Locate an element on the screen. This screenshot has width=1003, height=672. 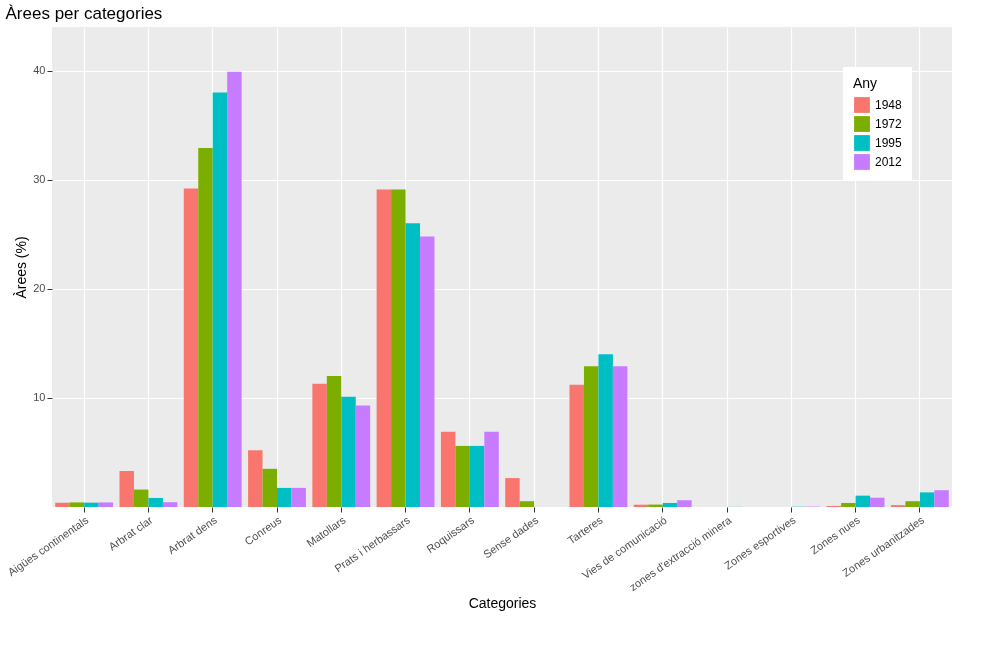
y-tick-label: 20 is located at coordinates (39, 288).